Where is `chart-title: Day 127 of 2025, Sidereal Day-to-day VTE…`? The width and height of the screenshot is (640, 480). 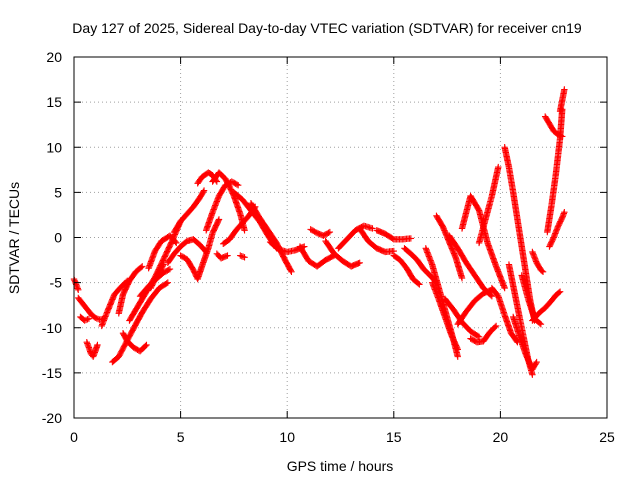 chart-title: Day 127 of 2025, Sidereal Day-to-day VTE… is located at coordinates (327, 28).